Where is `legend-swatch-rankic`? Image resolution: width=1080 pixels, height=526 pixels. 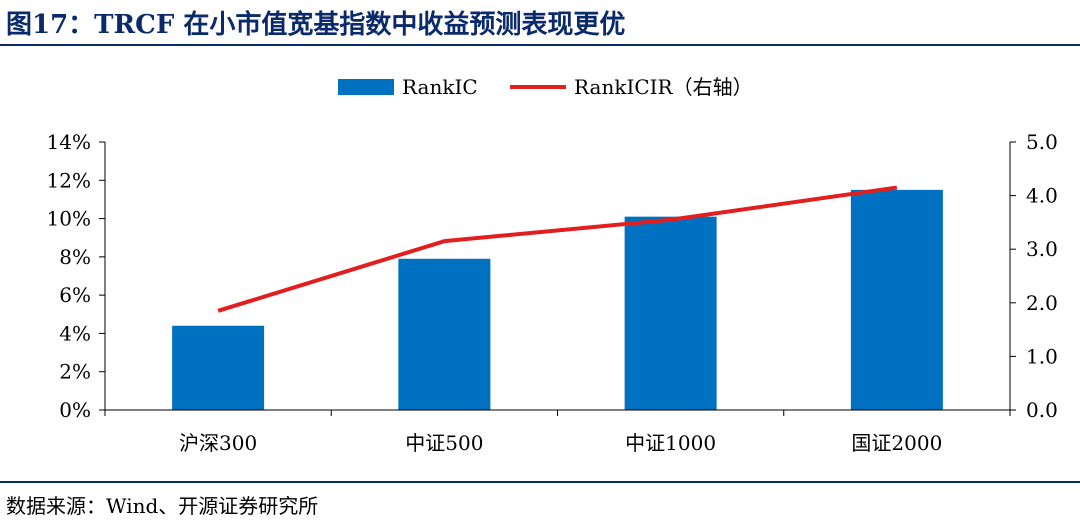
legend-swatch-rankic is located at coordinates (366, 87).